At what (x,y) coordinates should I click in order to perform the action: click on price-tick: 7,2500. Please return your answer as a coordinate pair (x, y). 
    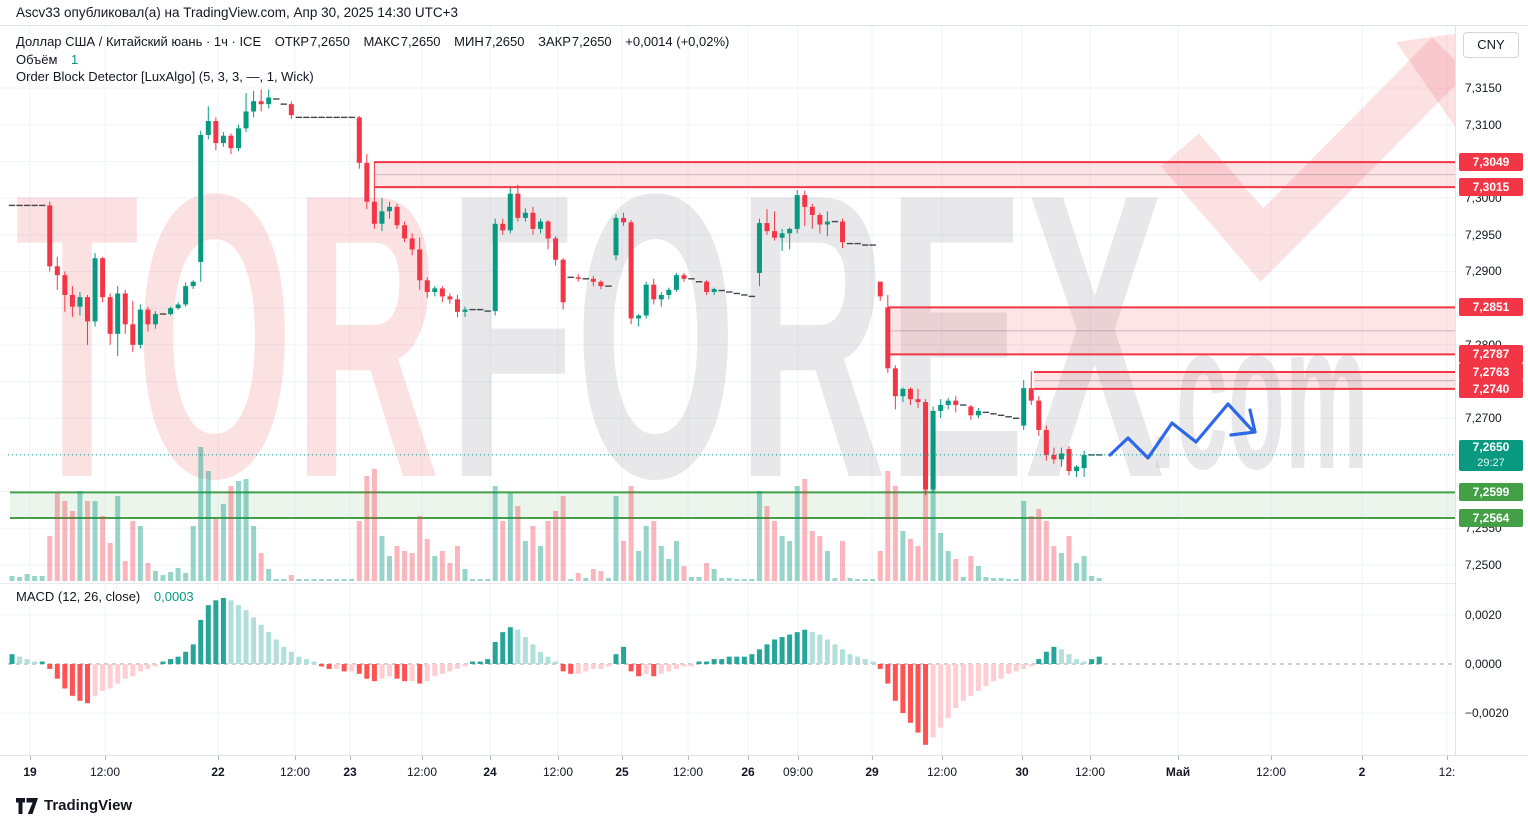
    Looking at the image, I should click on (1483, 564).